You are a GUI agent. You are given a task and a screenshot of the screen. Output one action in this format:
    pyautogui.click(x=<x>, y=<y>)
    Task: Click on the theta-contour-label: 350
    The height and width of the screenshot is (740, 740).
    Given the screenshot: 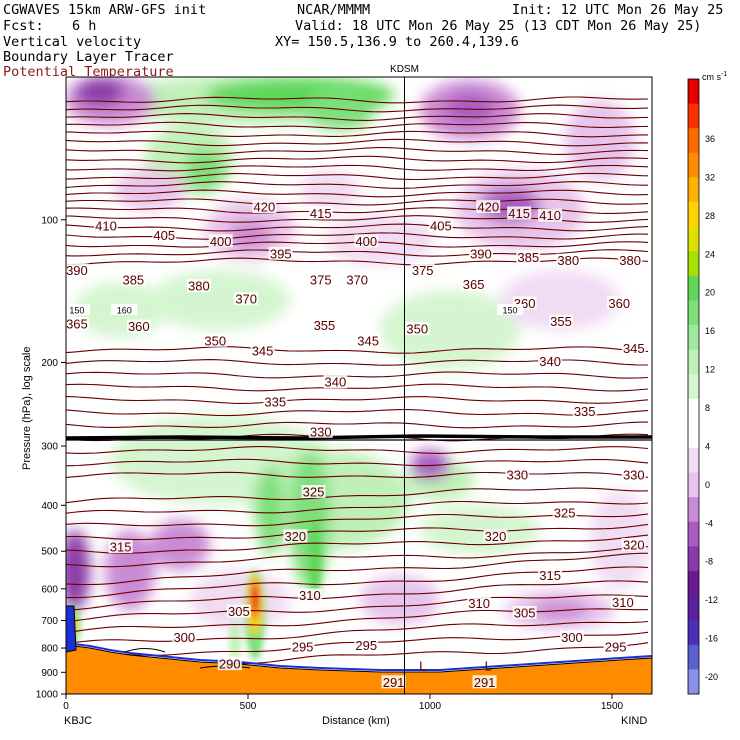 What is the action you would take?
    pyautogui.click(x=417, y=329)
    